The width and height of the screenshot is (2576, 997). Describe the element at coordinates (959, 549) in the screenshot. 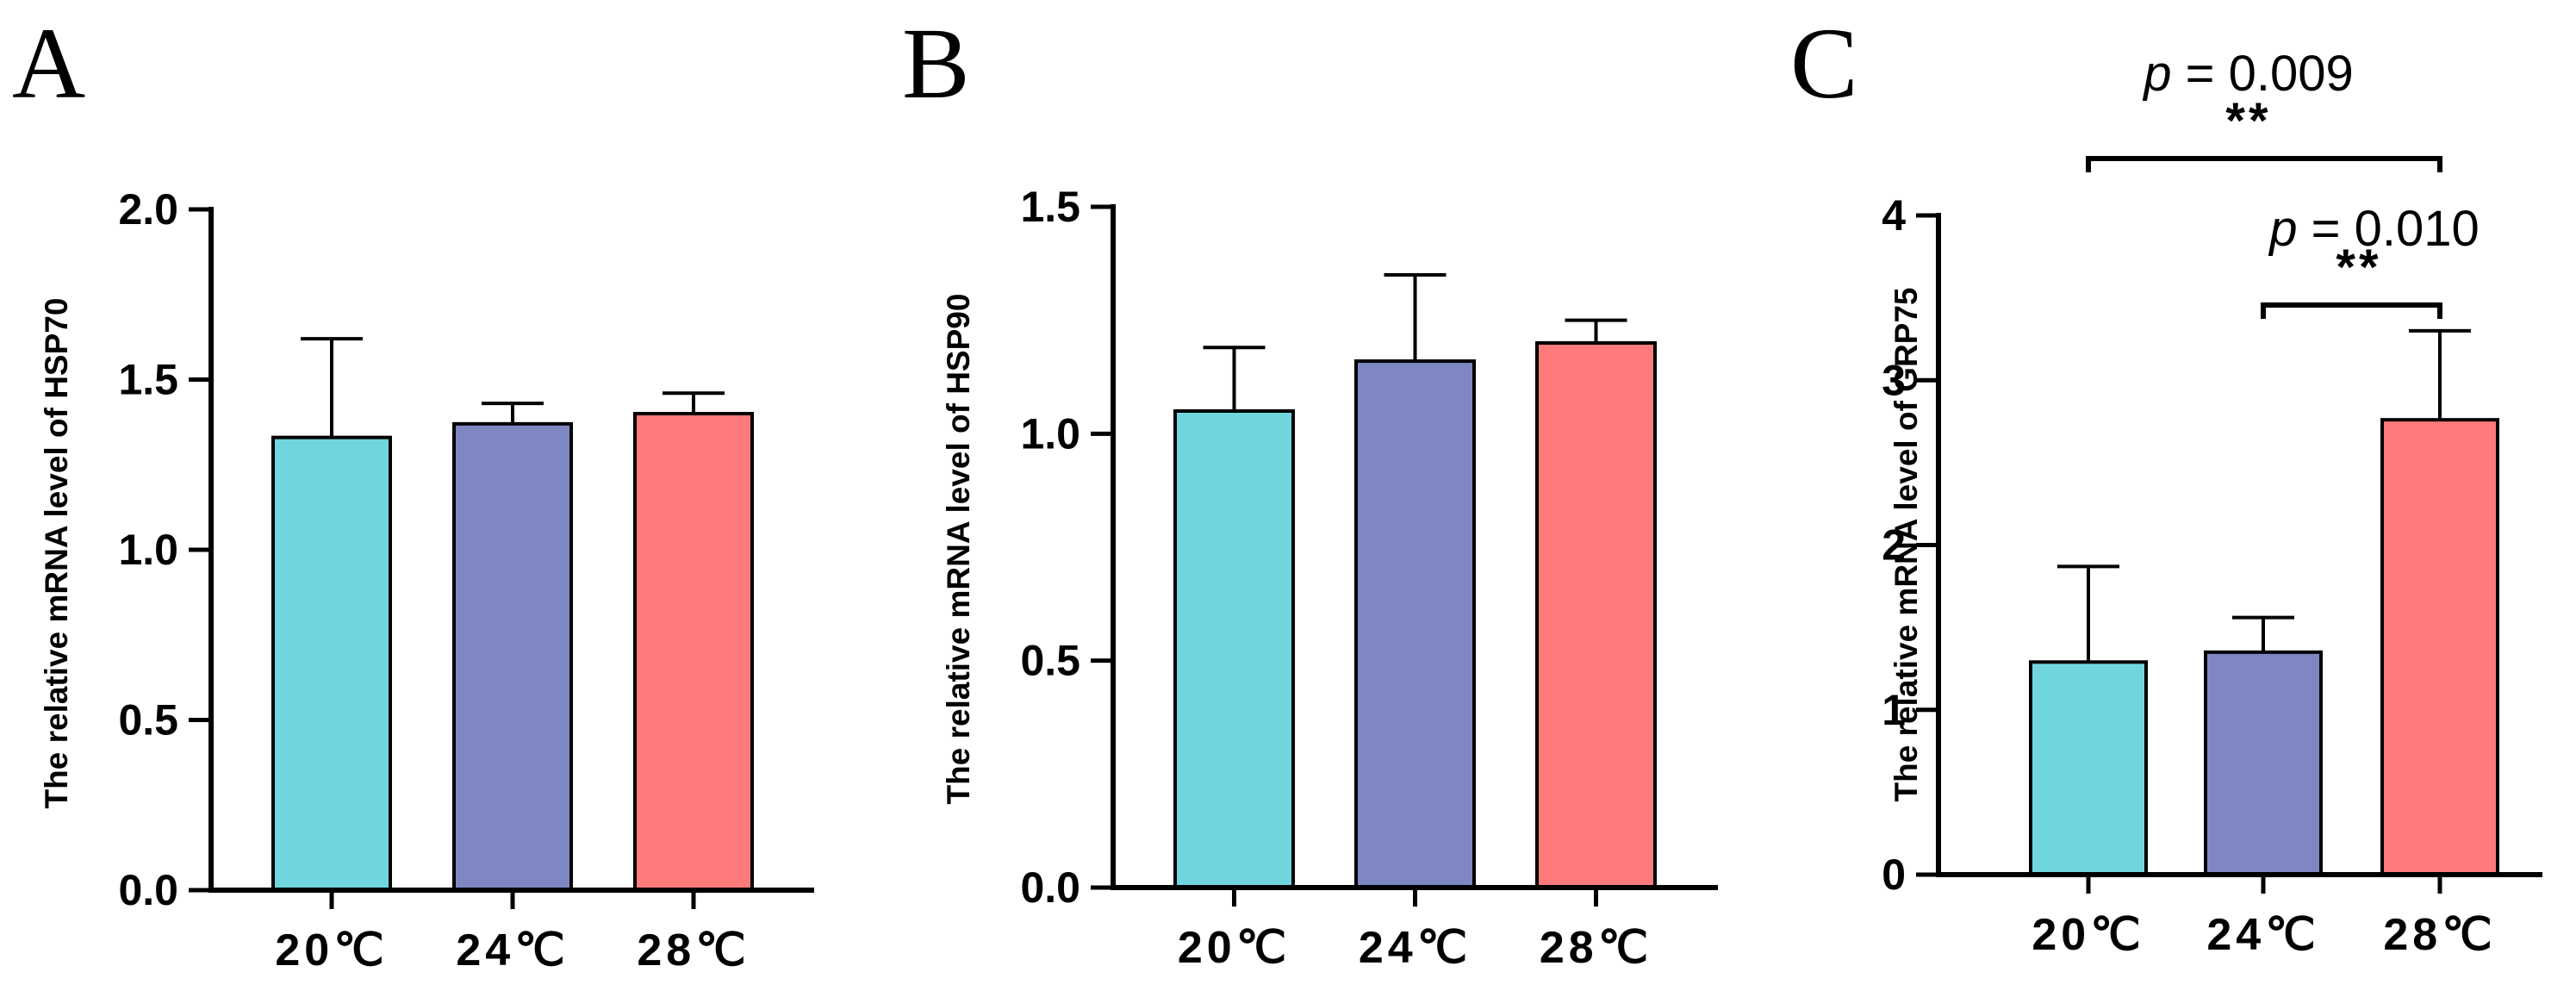

I see `y-axis-label: The relative mRNA level of HSP90` at that location.